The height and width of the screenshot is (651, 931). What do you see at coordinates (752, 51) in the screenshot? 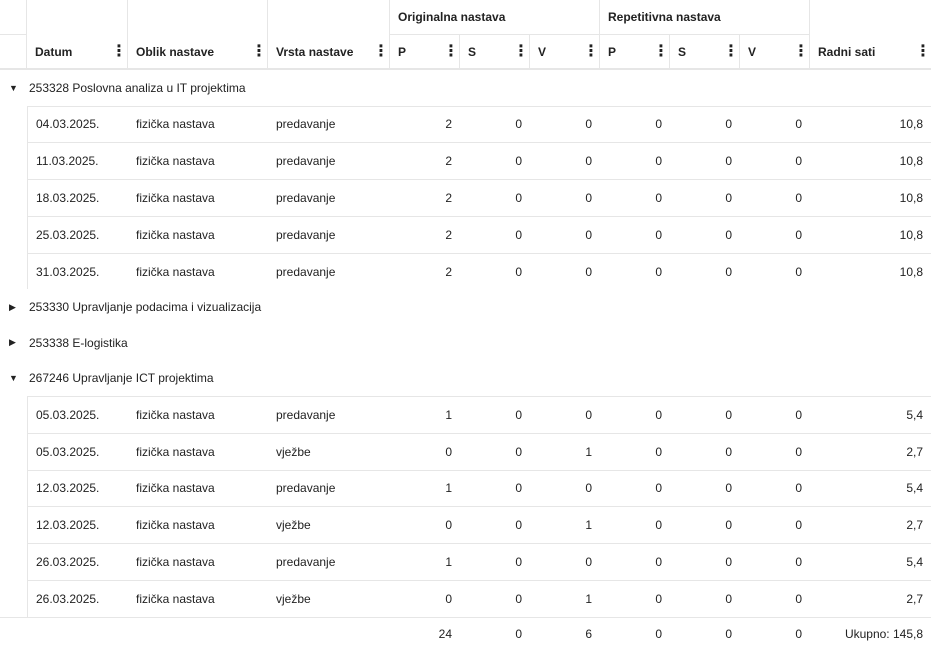
I see `column-label: V` at bounding box center [752, 51].